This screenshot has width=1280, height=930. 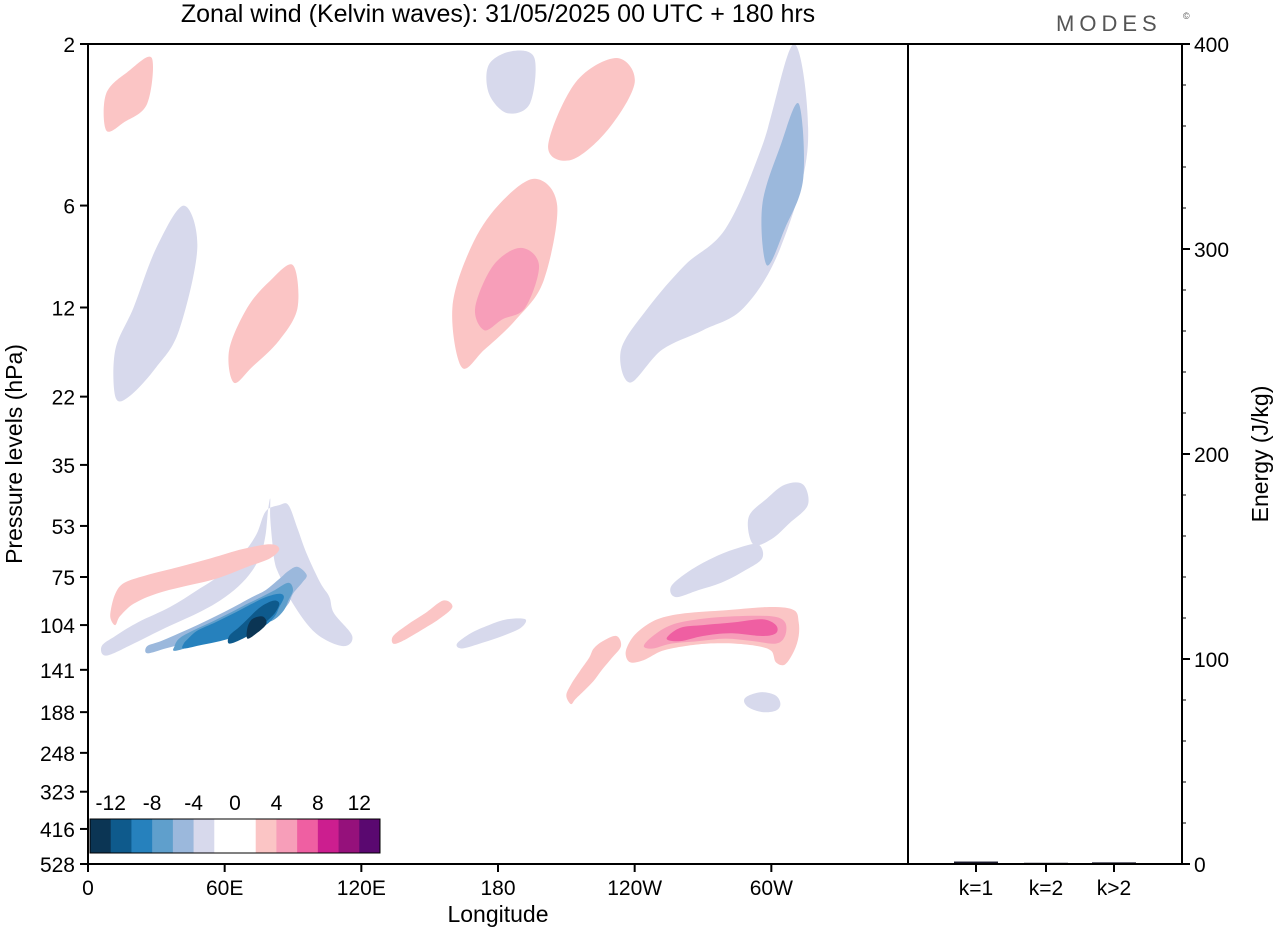 I want to click on y-tick-label: 528, so click(x=57, y=865).